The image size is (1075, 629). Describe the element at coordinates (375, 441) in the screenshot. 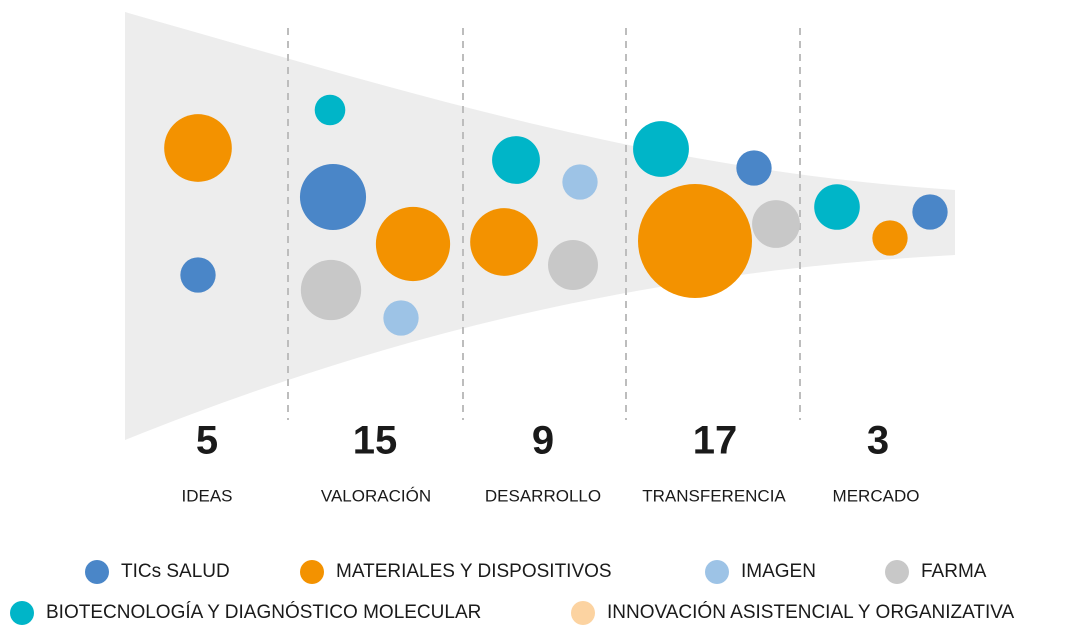

I see `stage-total: 15` at that location.